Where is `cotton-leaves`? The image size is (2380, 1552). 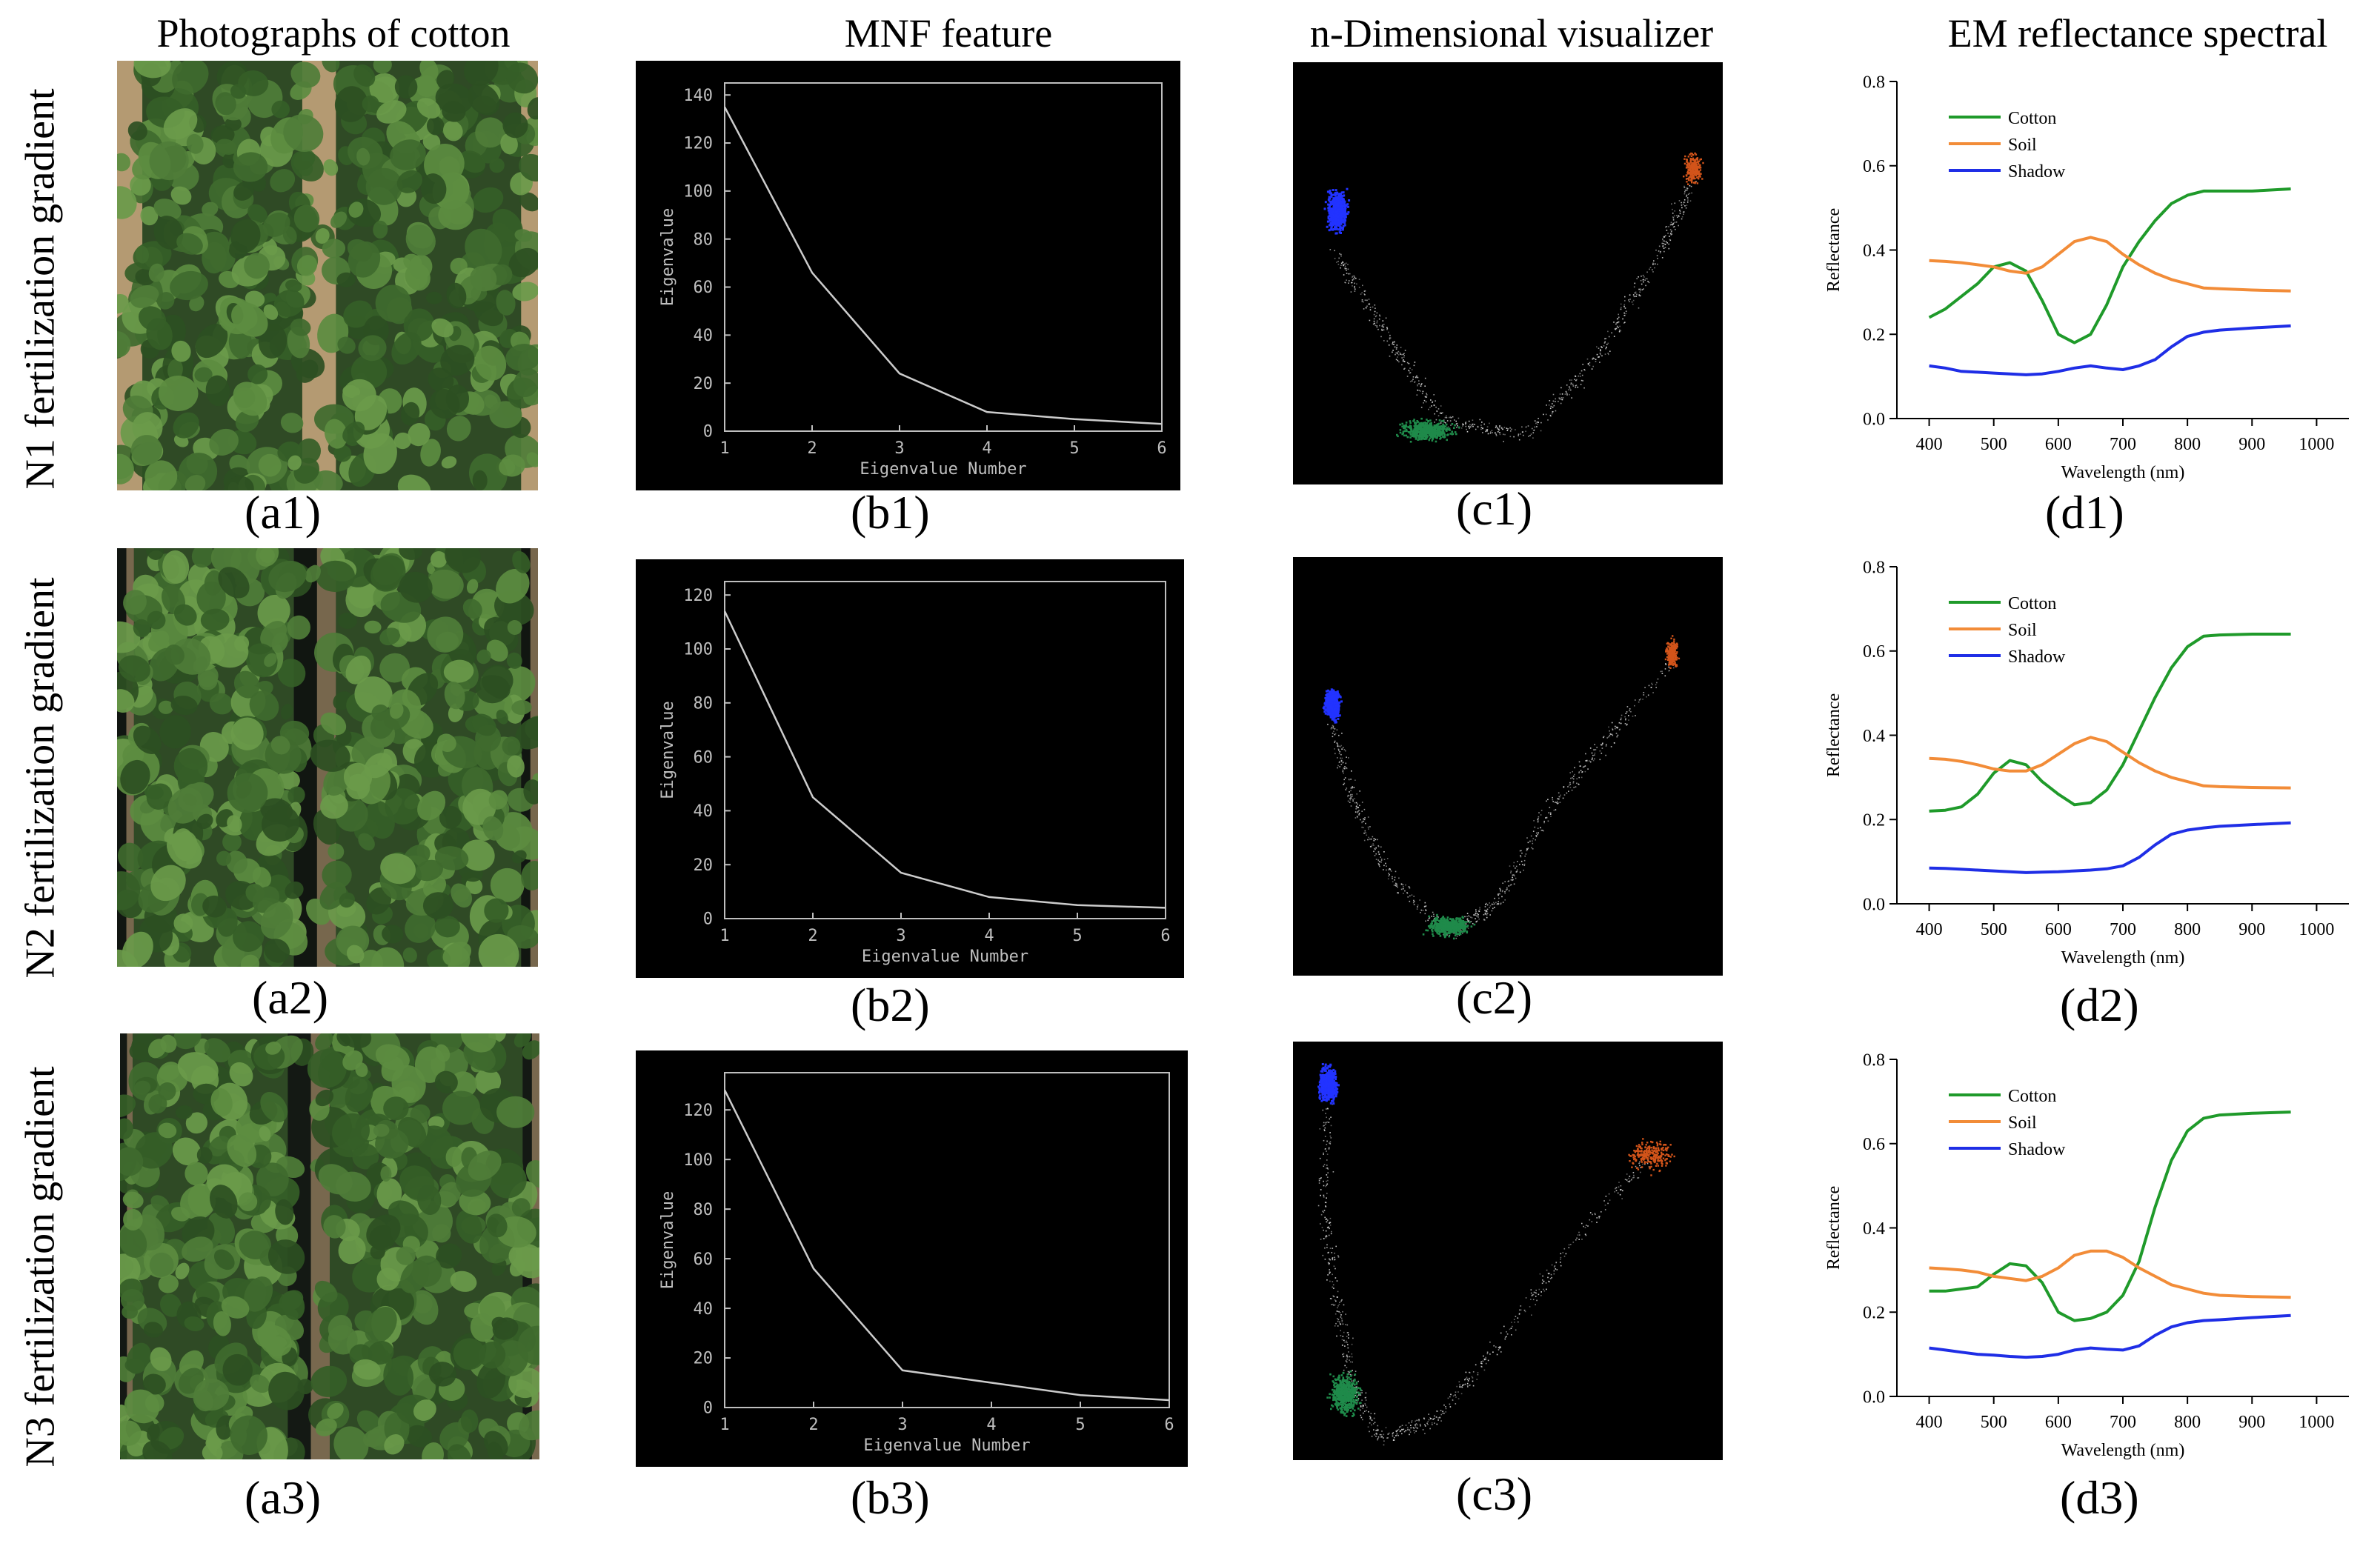
cotton-leaves is located at coordinates (327, 276).